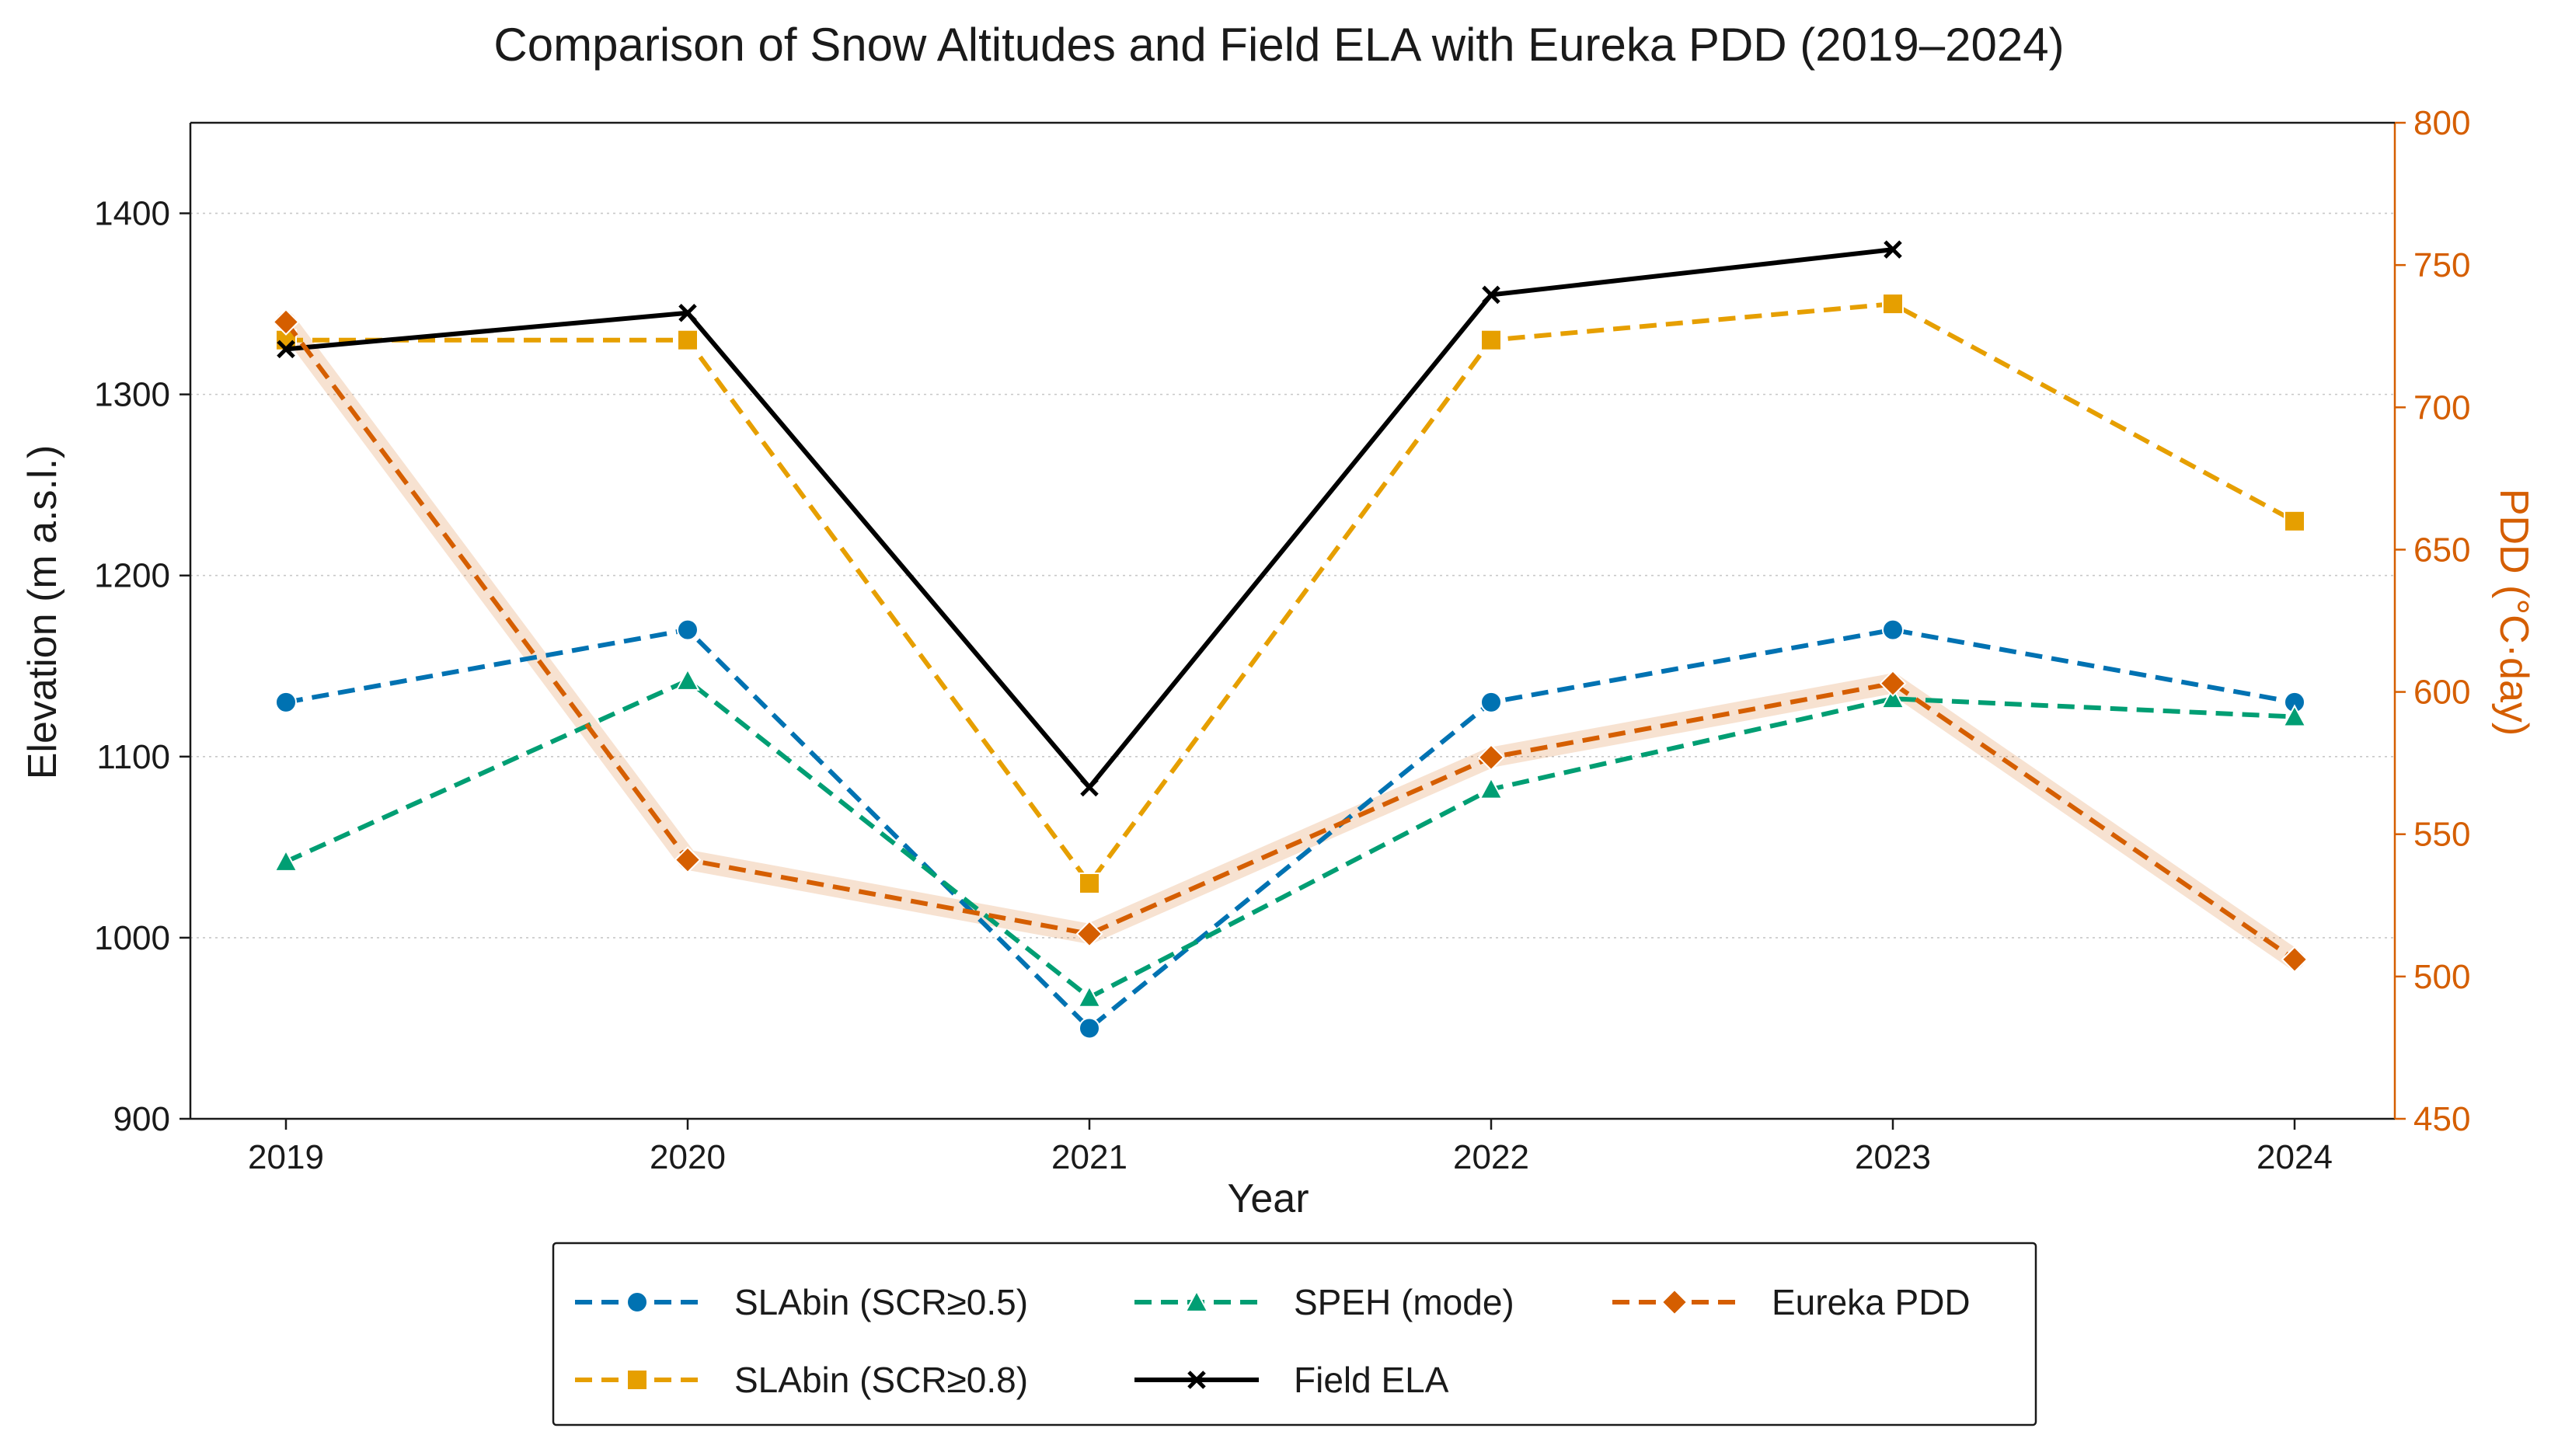 Image resolution: width=2558 pixels, height=1456 pixels. I want to click on x-tick-label: 2021, so click(1089, 1157).